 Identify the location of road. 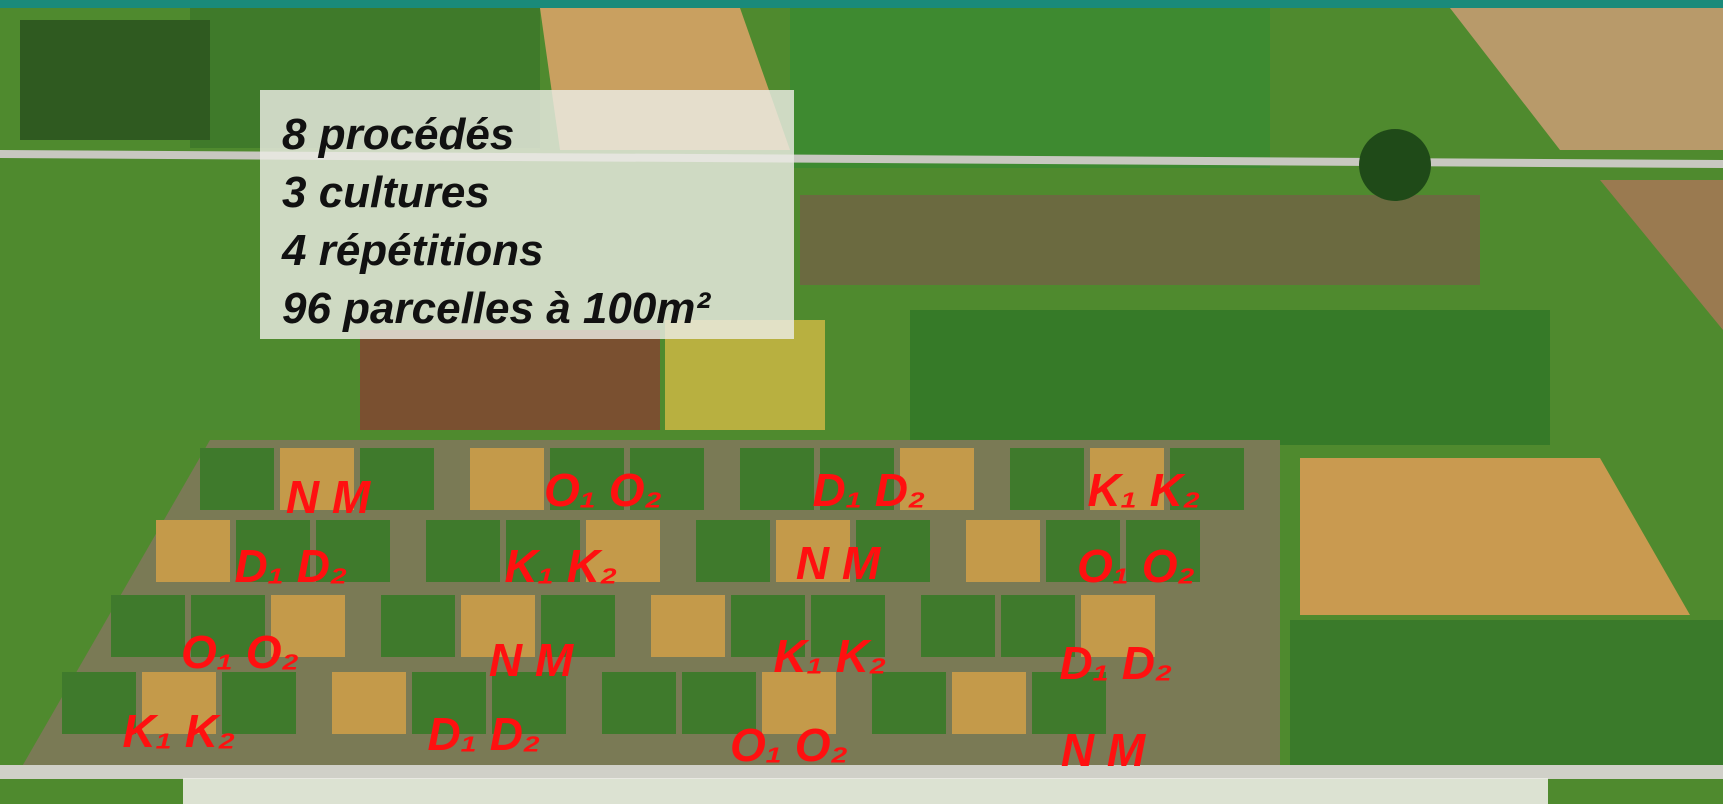
(861, 772).